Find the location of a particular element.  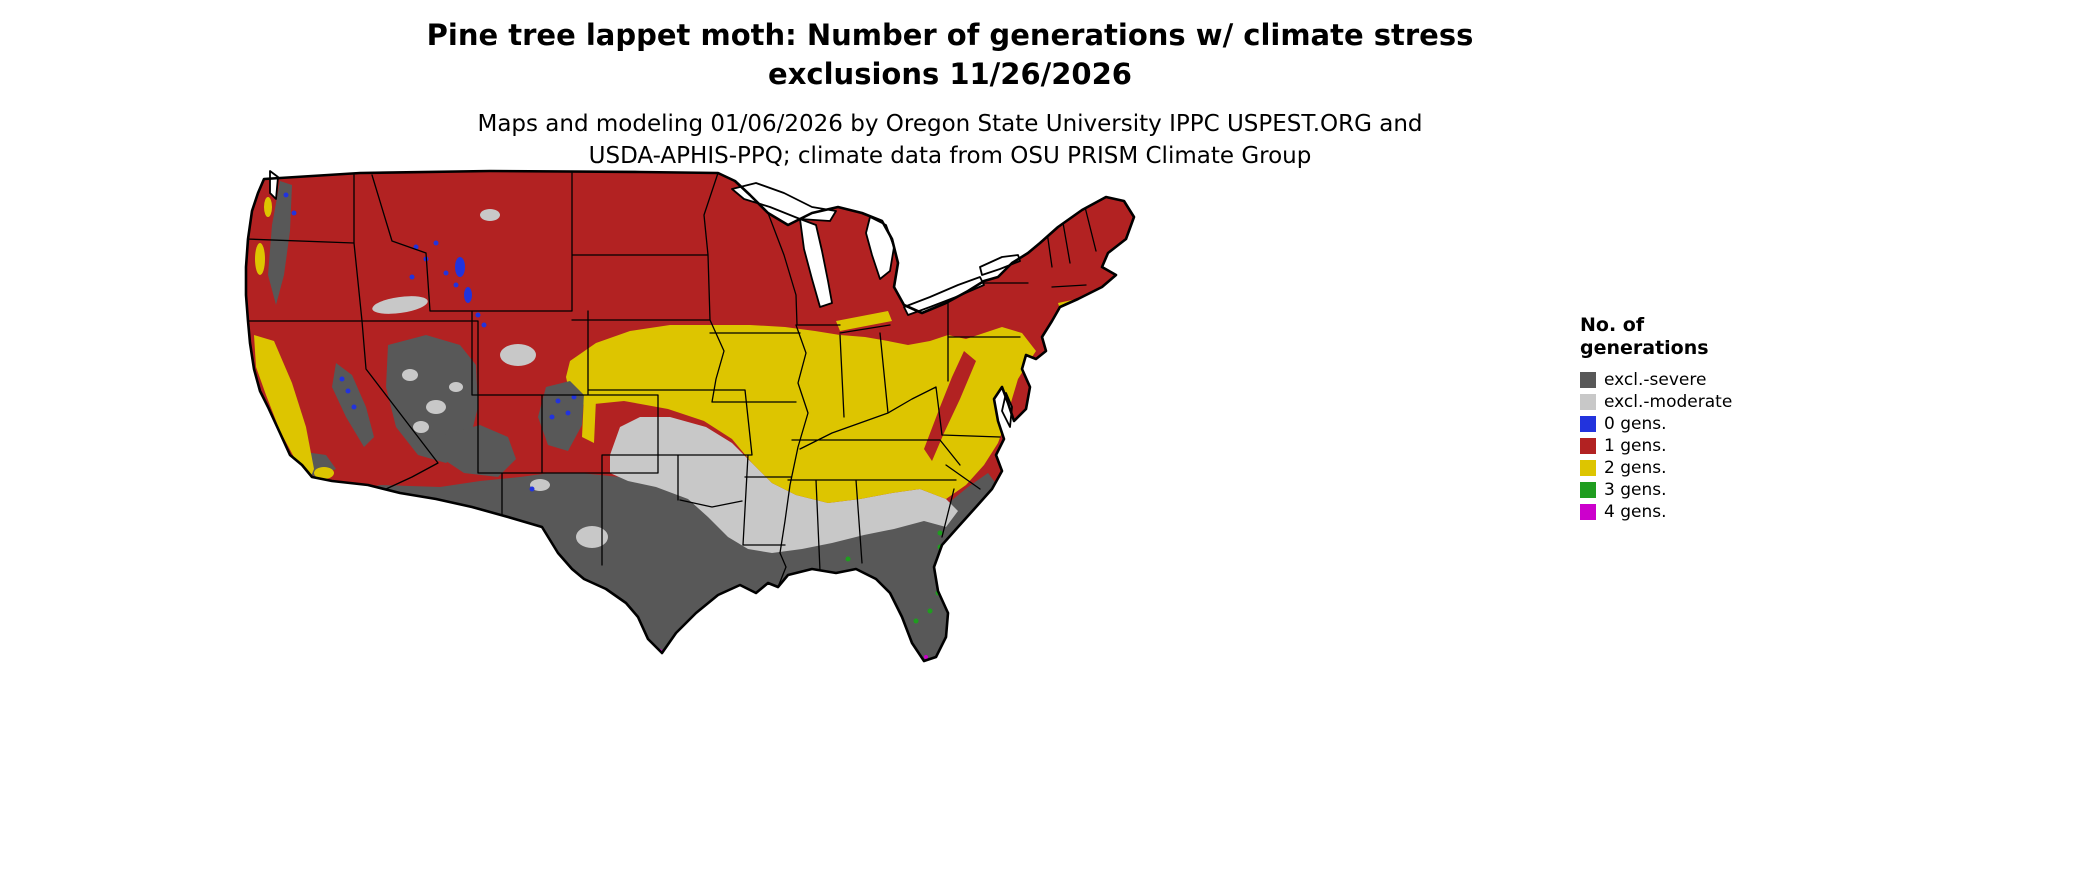

lake-michigan is located at coordinates (816, 263).